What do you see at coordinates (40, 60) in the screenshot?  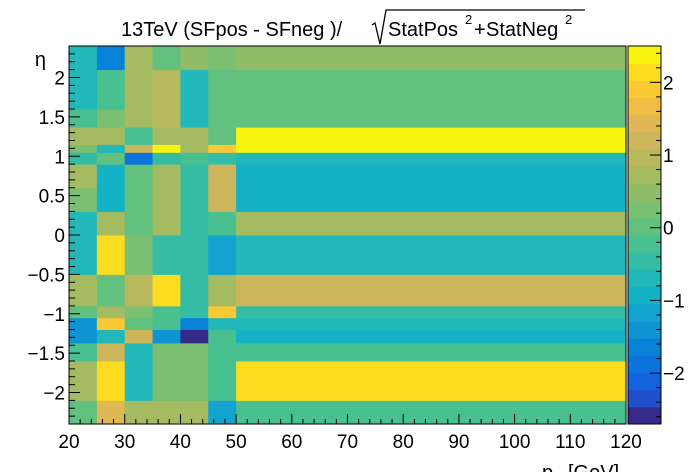 I see `y-axis-title: η` at bounding box center [40, 60].